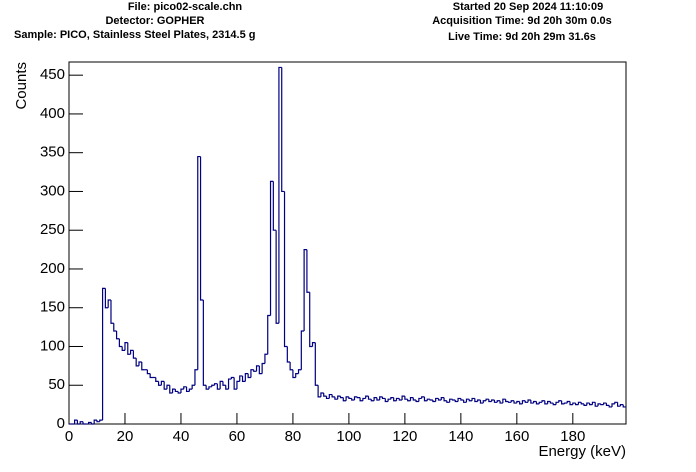 The width and height of the screenshot is (696, 472). What do you see at coordinates (516, 436) in the screenshot?
I see `x-tick-label: 160` at bounding box center [516, 436].